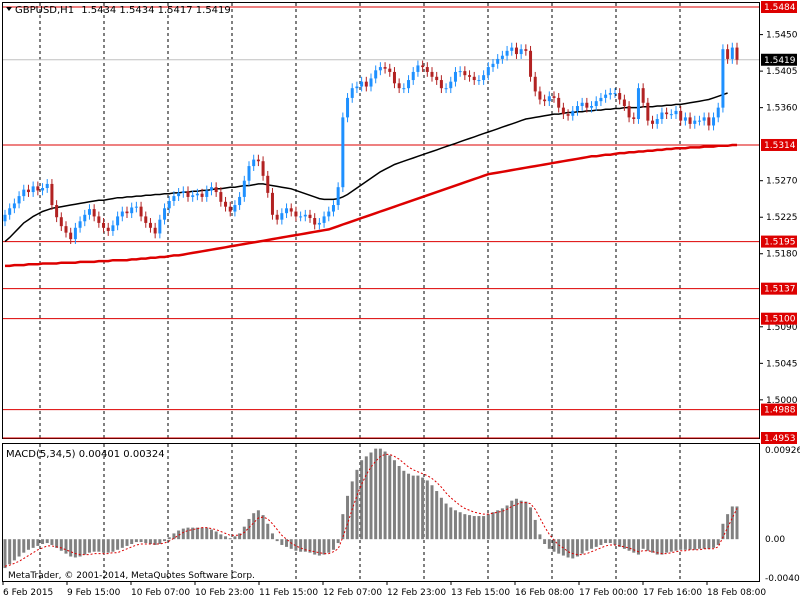 This screenshot has width=800, height=600. I want to click on time-tick-label: 17 Feb 00:00, so click(608, 593).